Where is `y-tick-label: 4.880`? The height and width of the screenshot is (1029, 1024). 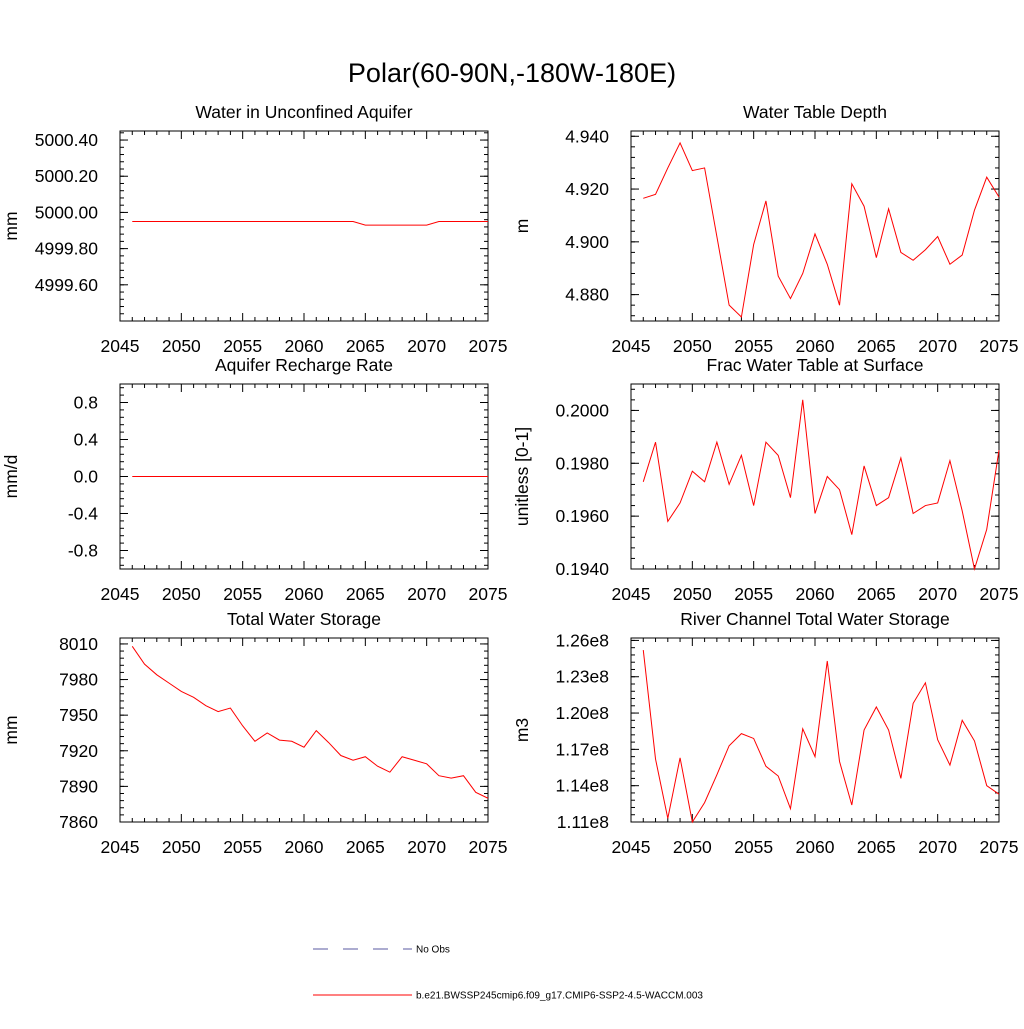
y-tick-label: 4.880 is located at coordinates (587, 295).